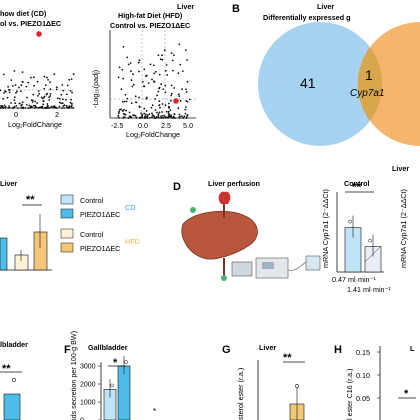 The image size is (420, 420). I want to click on cyp7a1-xlabel-2: 1.41 ml·min⁻¹, so click(369, 289).